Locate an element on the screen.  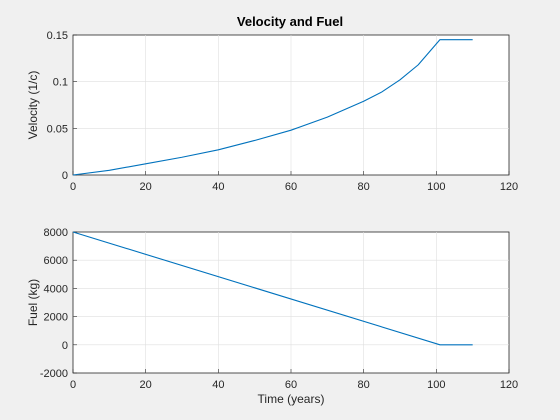
velocity-x-tick-label: 0 is located at coordinates (73, 187).